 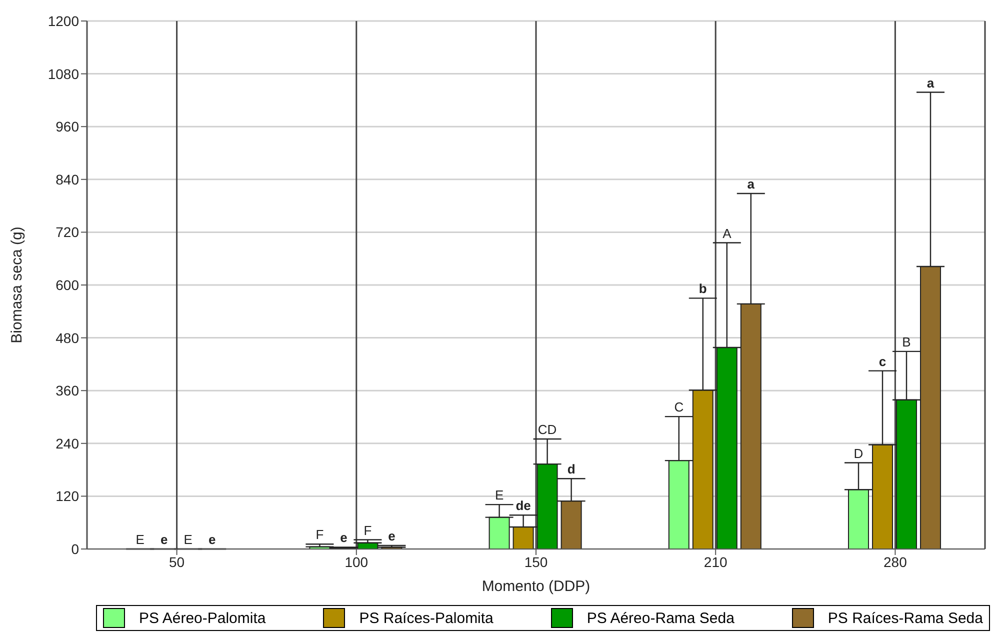 What do you see at coordinates (859, 453) in the screenshot?
I see `annotation: D` at bounding box center [859, 453].